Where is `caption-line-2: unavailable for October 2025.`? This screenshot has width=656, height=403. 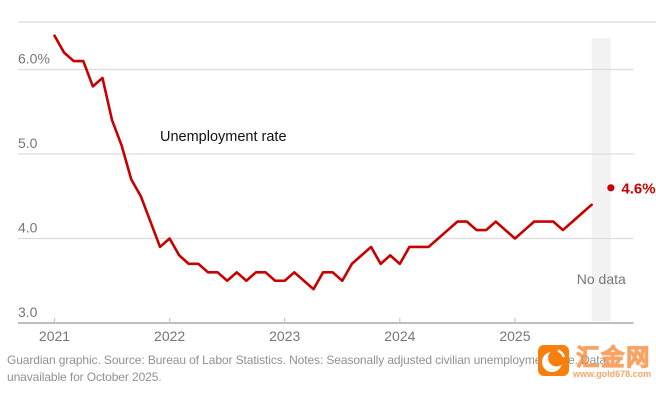
caption-line-2: unavailable for October 2025. is located at coordinates (84, 377).